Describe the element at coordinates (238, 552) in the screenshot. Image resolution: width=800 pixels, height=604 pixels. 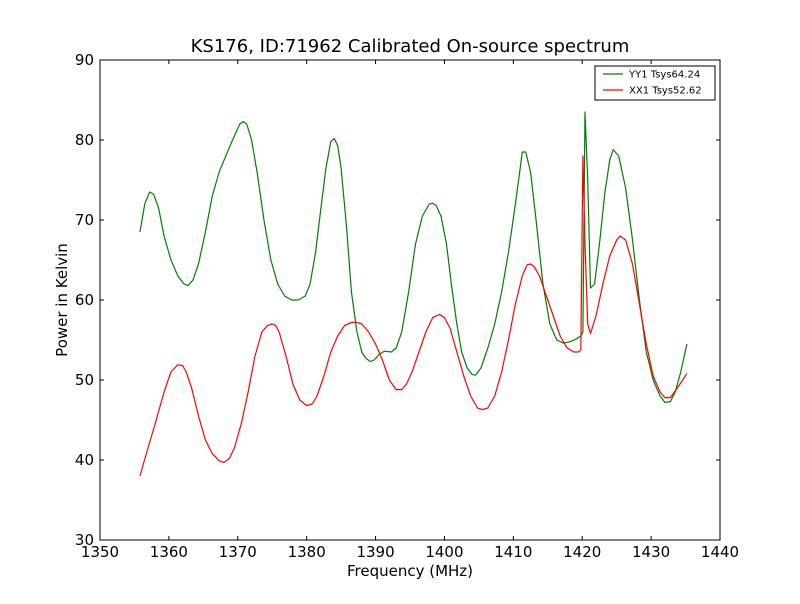
I see `x-tick-label: 1370` at that location.